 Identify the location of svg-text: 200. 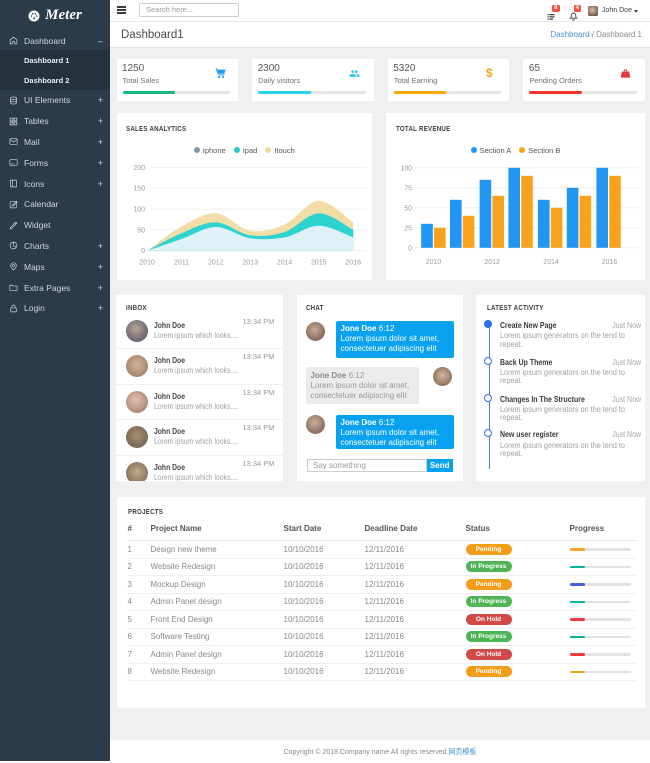
(139, 168).